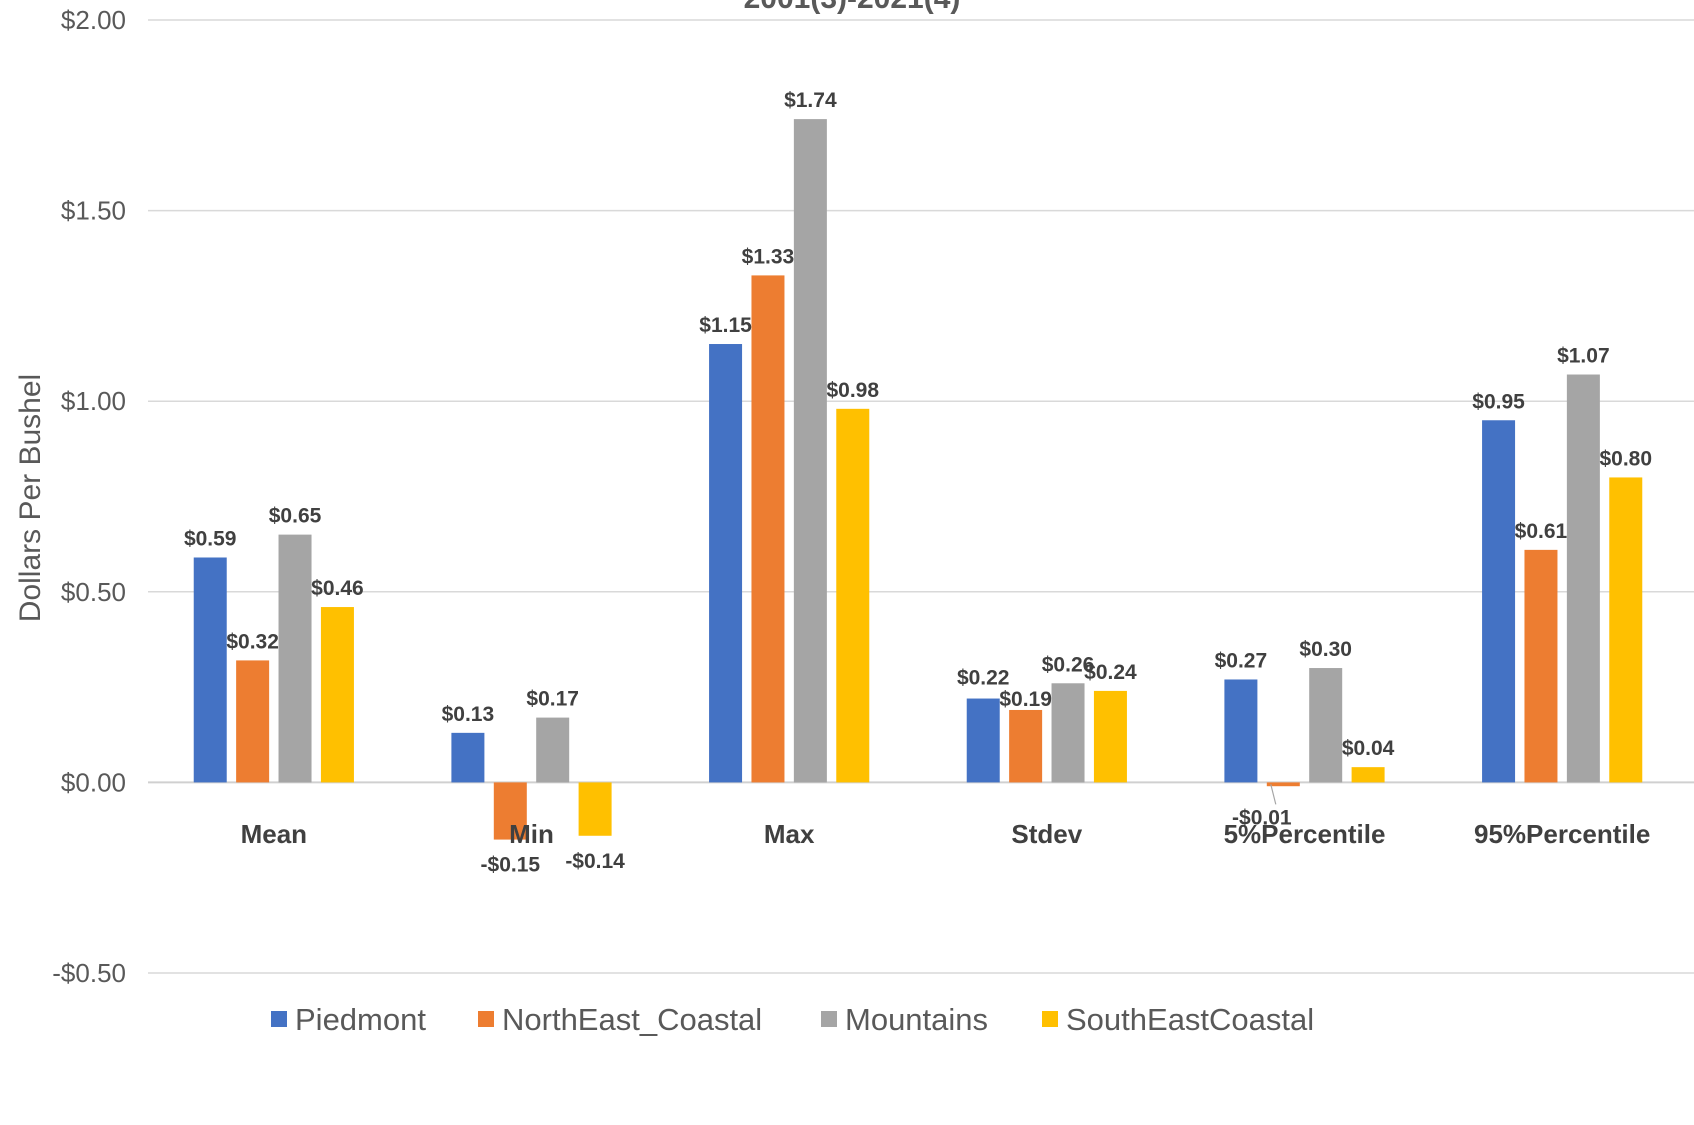 The width and height of the screenshot is (1694, 1125). What do you see at coordinates (852, 390) in the screenshot?
I see `data-label: $0.98` at bounding box center [852, 390].